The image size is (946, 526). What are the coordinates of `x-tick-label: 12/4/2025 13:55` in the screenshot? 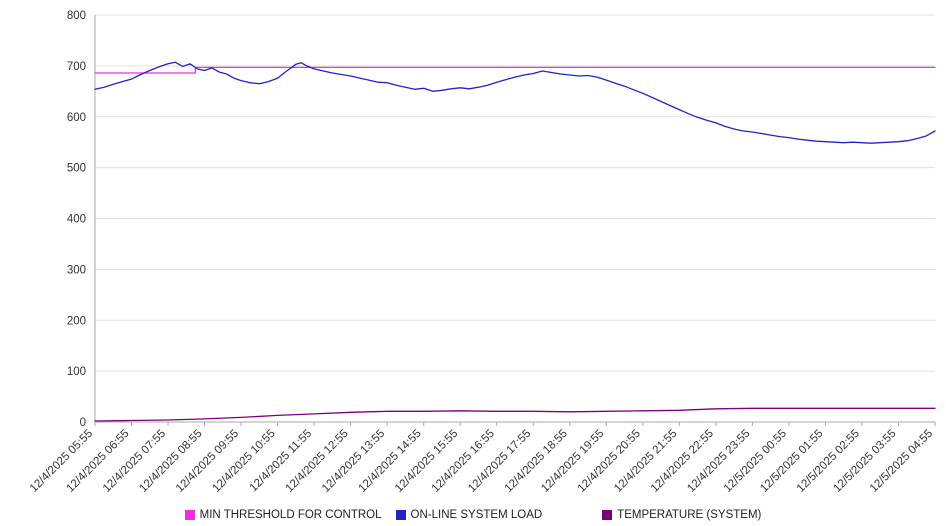 It's located at (353, 461).